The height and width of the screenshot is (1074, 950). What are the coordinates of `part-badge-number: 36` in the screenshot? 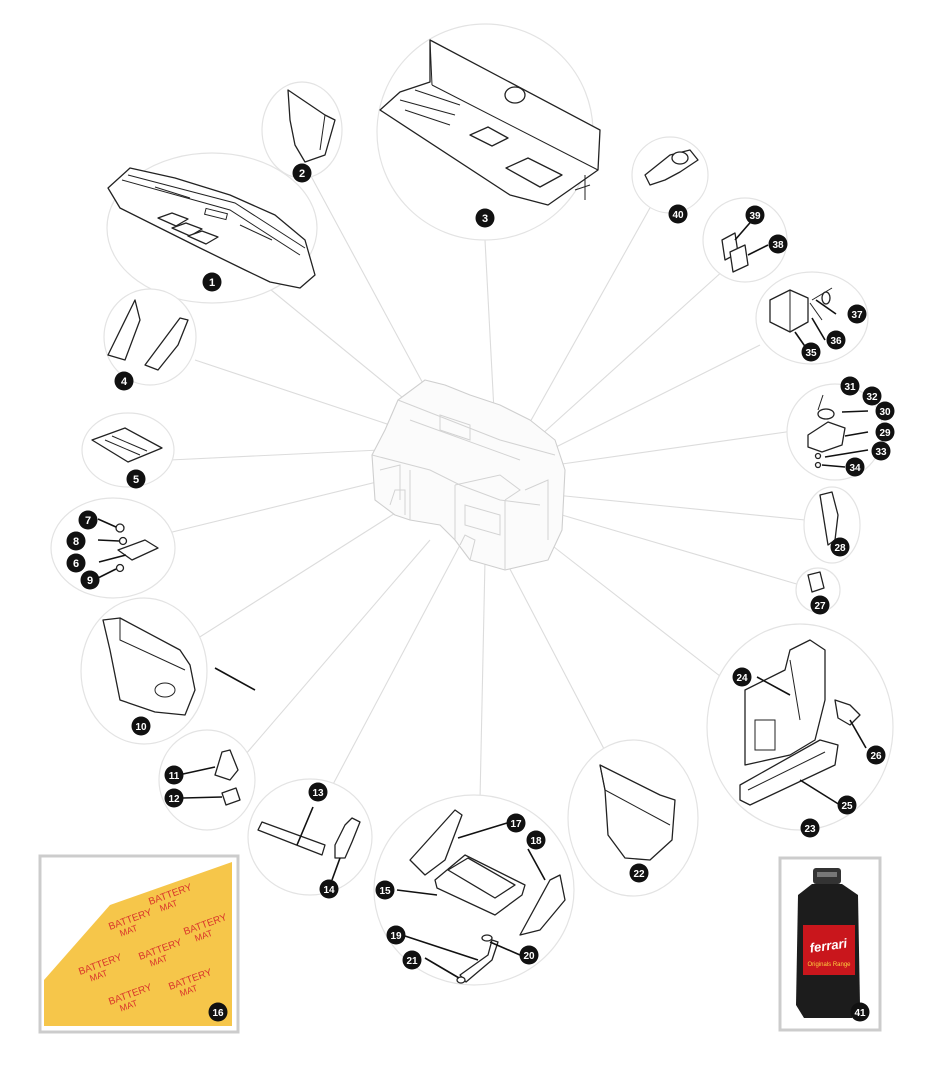 It's located at (836, 341).